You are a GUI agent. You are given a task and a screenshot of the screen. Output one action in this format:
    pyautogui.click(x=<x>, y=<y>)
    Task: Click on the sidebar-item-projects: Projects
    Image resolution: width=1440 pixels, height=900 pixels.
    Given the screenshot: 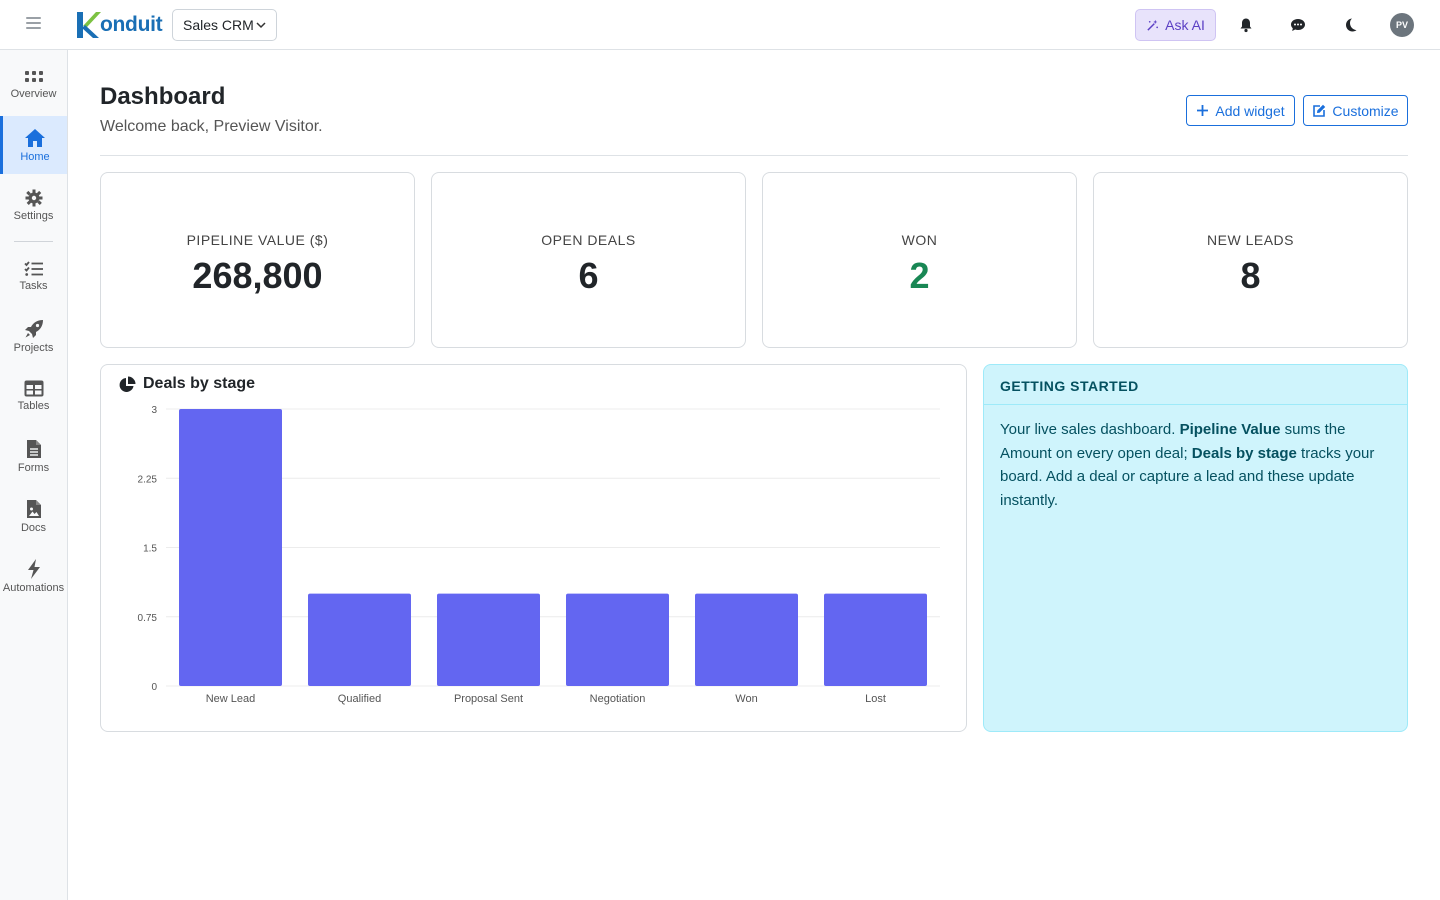 What is the action you would take?
    pyautogui.click(x=33, y=336)
    